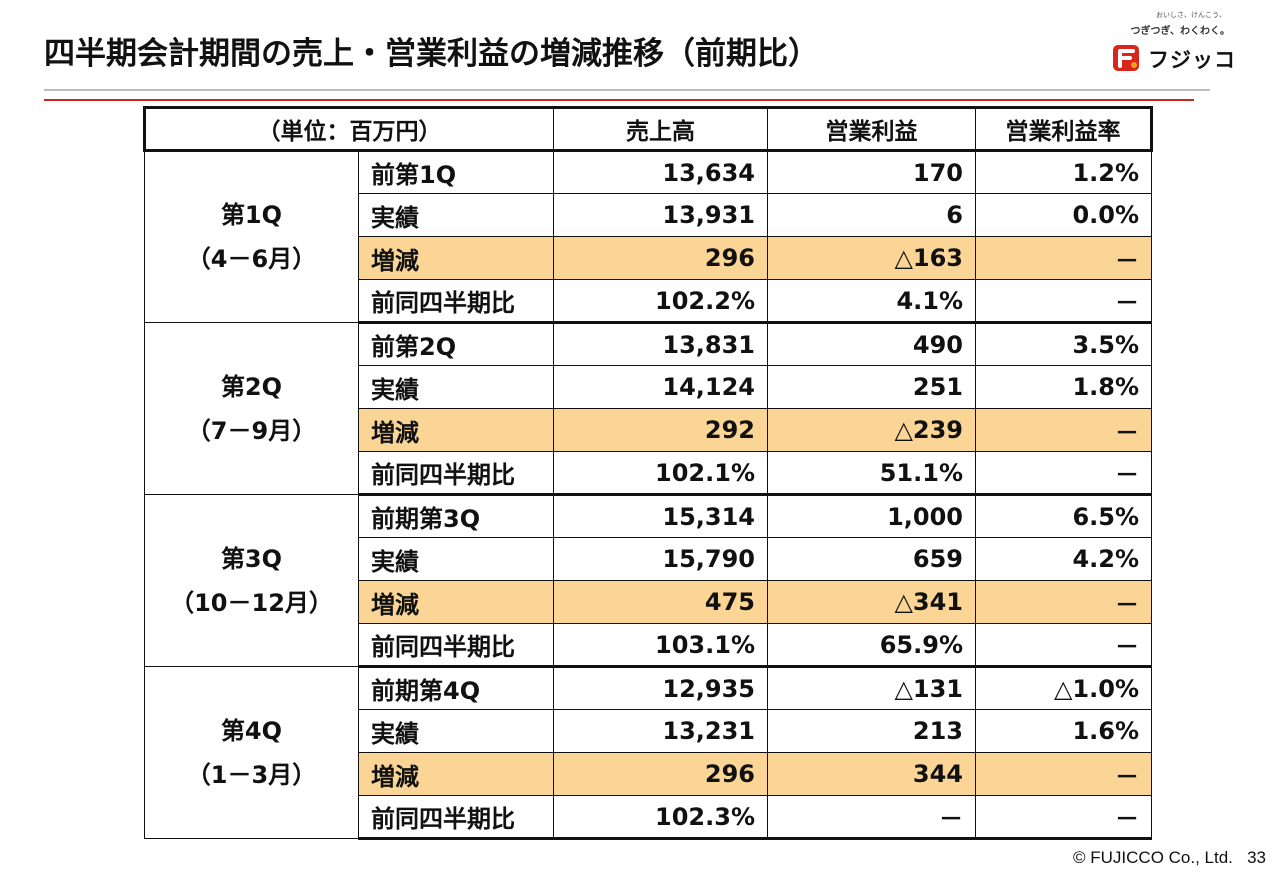 This screenshot has height=886, width=1280. I want to click on logo-brand-name: フジッコ, so click(1192, 60).